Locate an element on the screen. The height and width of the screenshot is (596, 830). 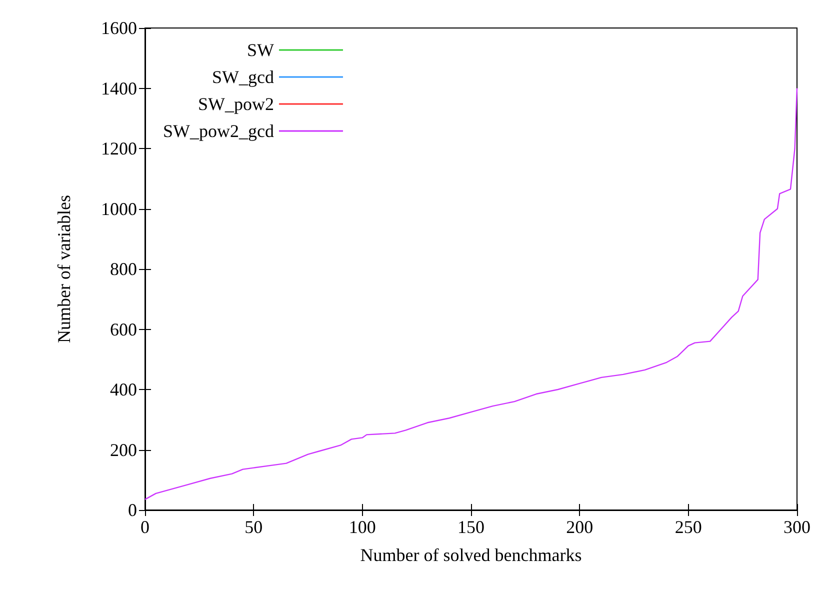
y-tick-label: 400 is located at coordinates (123, 390).